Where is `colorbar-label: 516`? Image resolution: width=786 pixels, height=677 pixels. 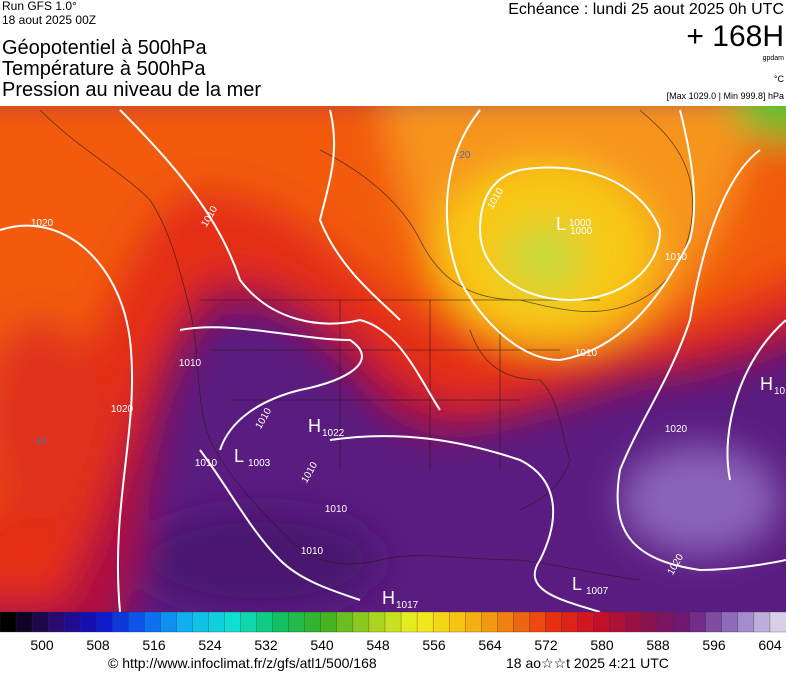
colorbar-label: 516 is located at coordinates (154, 645).